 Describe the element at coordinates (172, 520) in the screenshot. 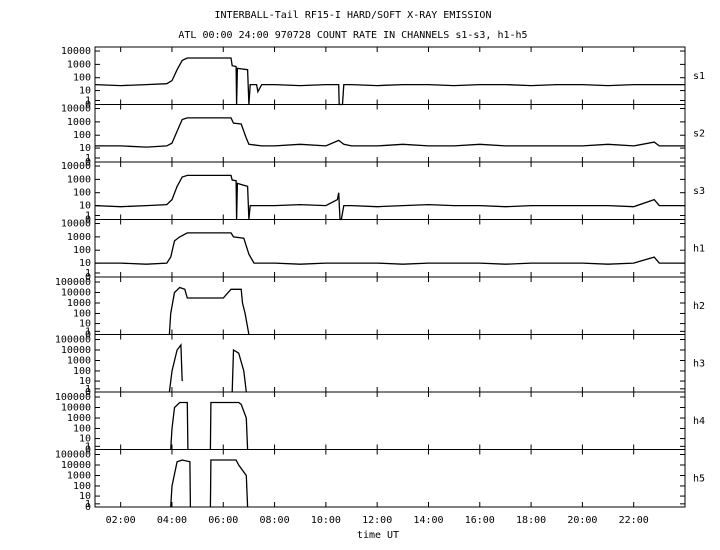

I see `x-tick-label: 04:00` at that location.